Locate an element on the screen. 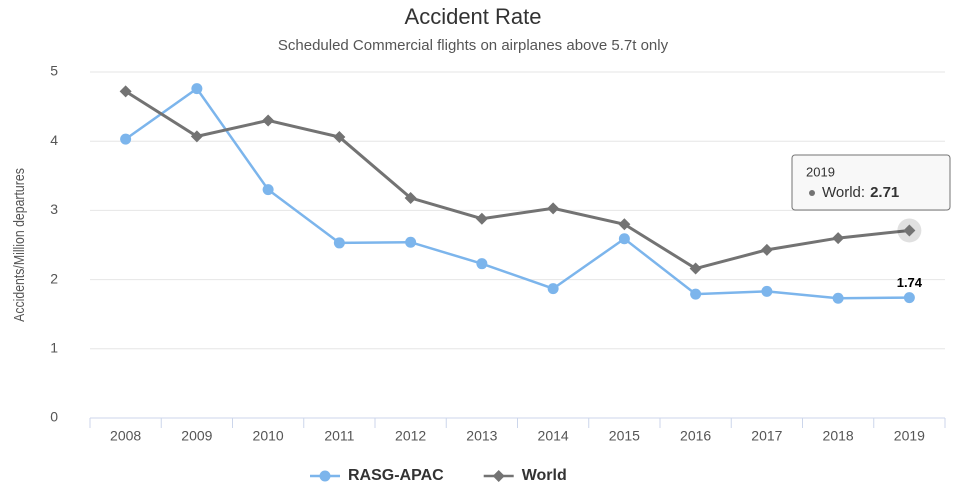  y-tick-label: 4 is located at coordinates (54, 140).